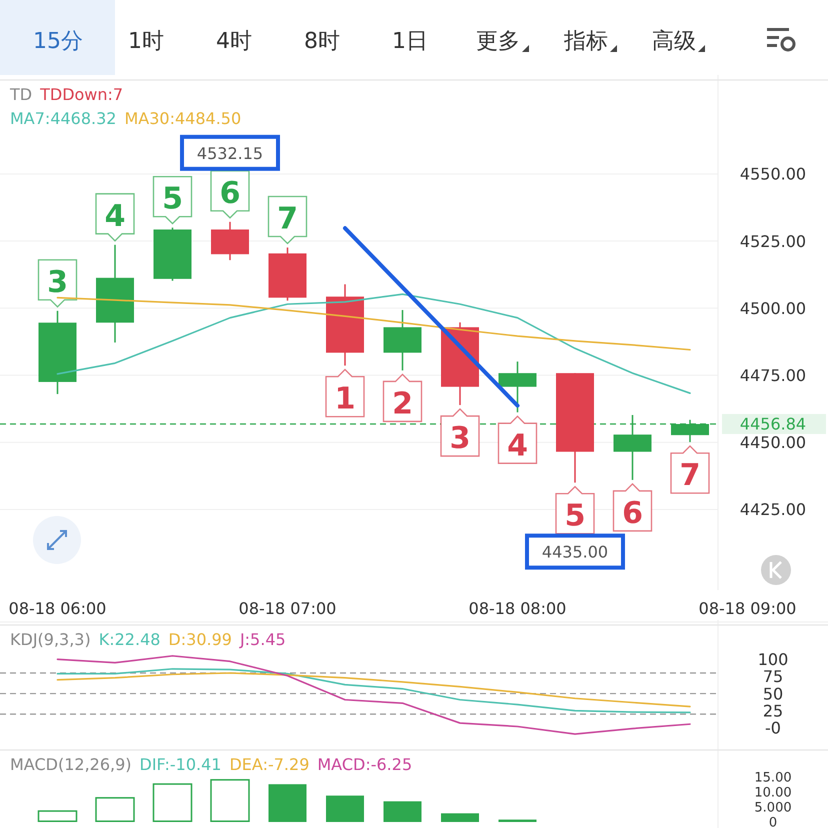  Describe the element at coordinates (773, 710) in the screenshot. I see `y-tick-label: 25` at that location.